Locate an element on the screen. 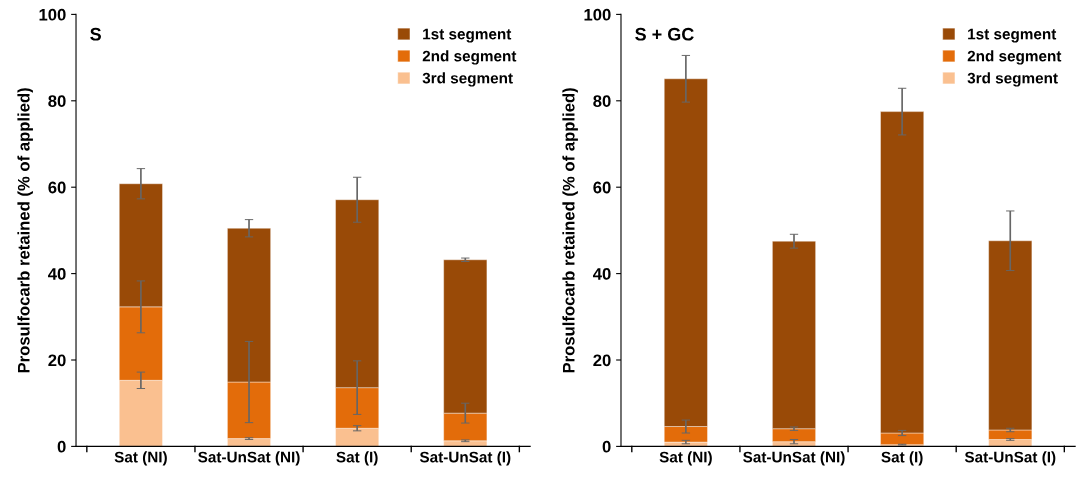  text: S + GC is located at coordinates (664, 34).